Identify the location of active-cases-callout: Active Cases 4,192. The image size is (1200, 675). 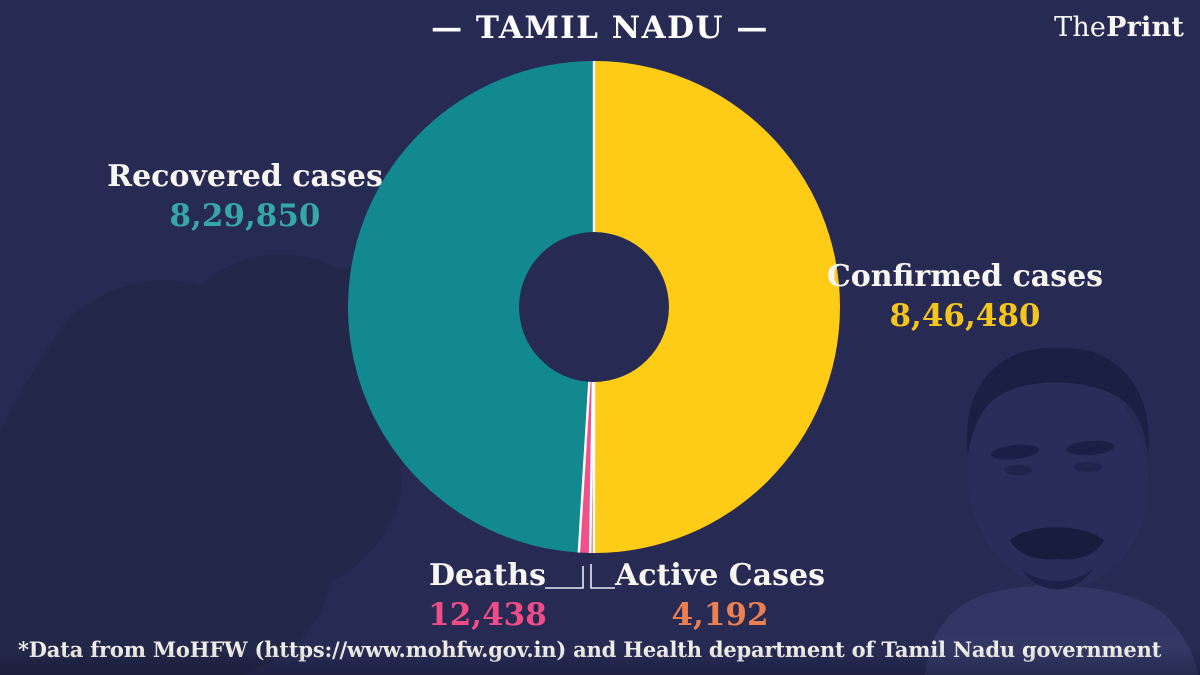
(720, 595).